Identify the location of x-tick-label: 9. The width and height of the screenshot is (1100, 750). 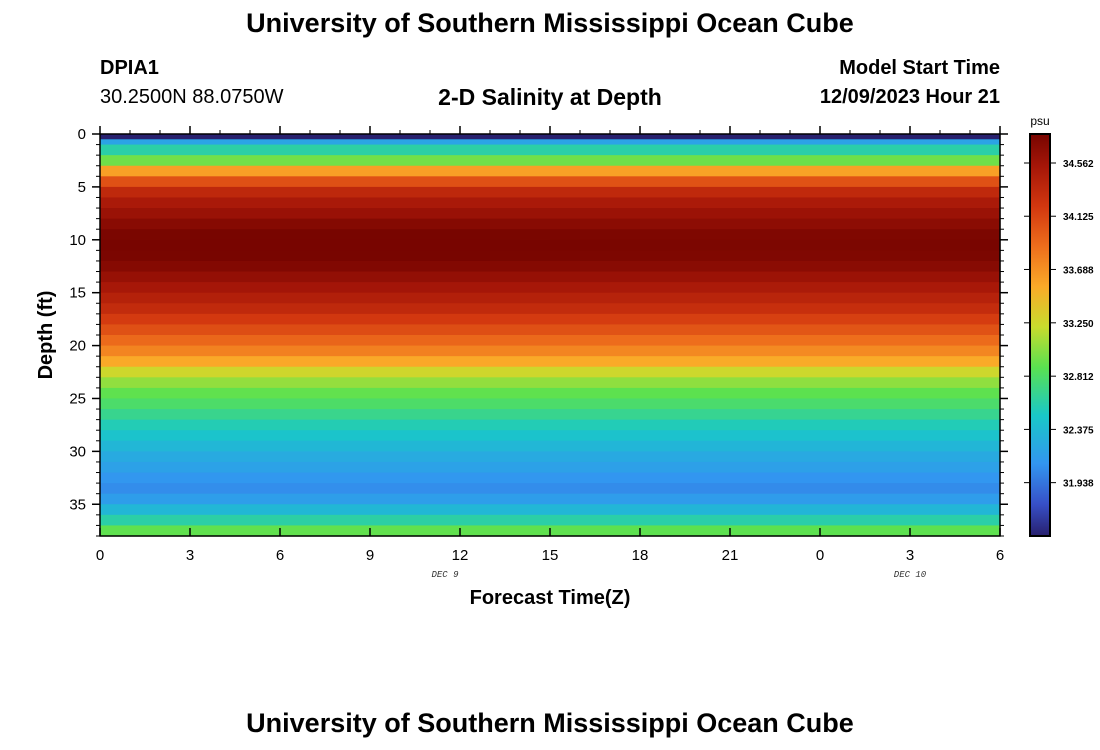
(370, 555).